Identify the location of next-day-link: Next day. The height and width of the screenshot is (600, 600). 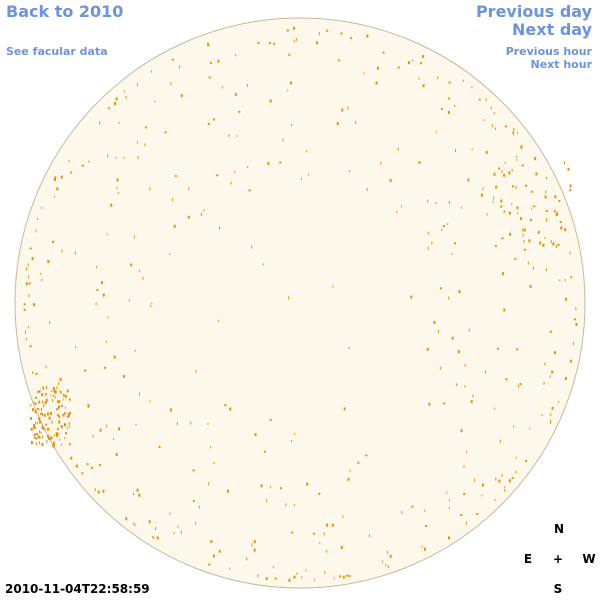
(552, 29).